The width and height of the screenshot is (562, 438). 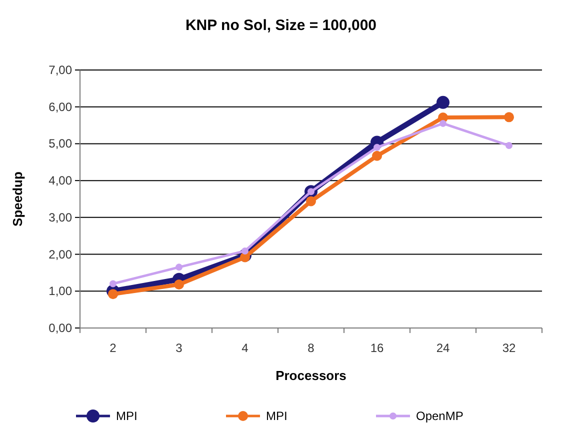 What do you see at coordinates (245, 348) in the screenshot?
I see `x-tick-label: 4` at bounding box center [245, 348].